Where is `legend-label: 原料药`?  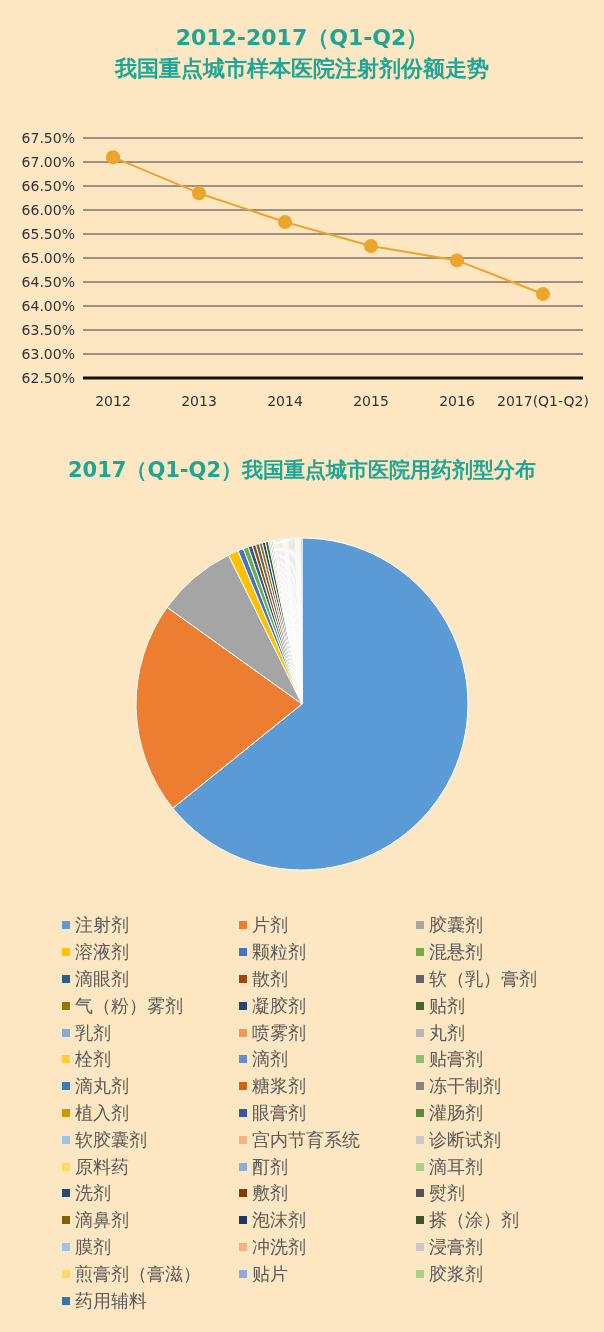
legend-label: 原料药 is located at coordinates (102, 1166).